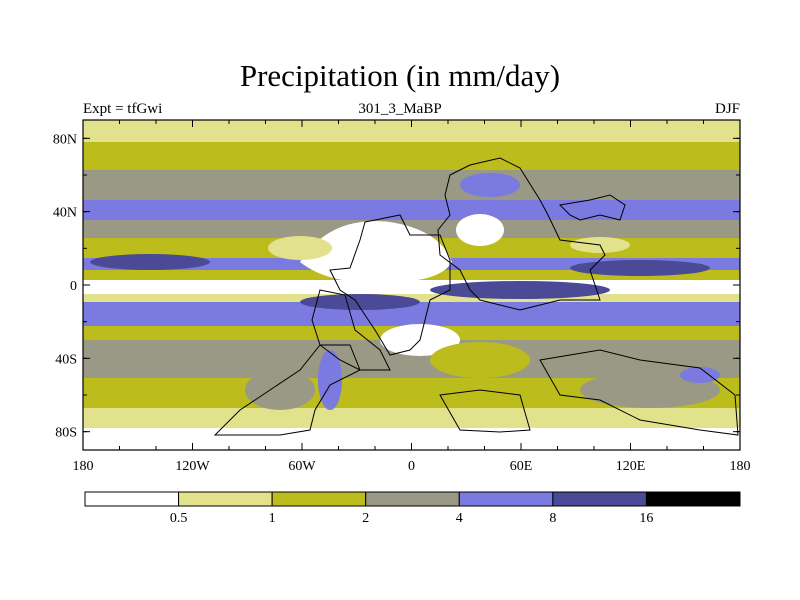 The width and height of the screenshot is (800, 600). Describe the element at coordinates (365, 518) in the screenshot. I see `colorbar-label: 2` at that location.